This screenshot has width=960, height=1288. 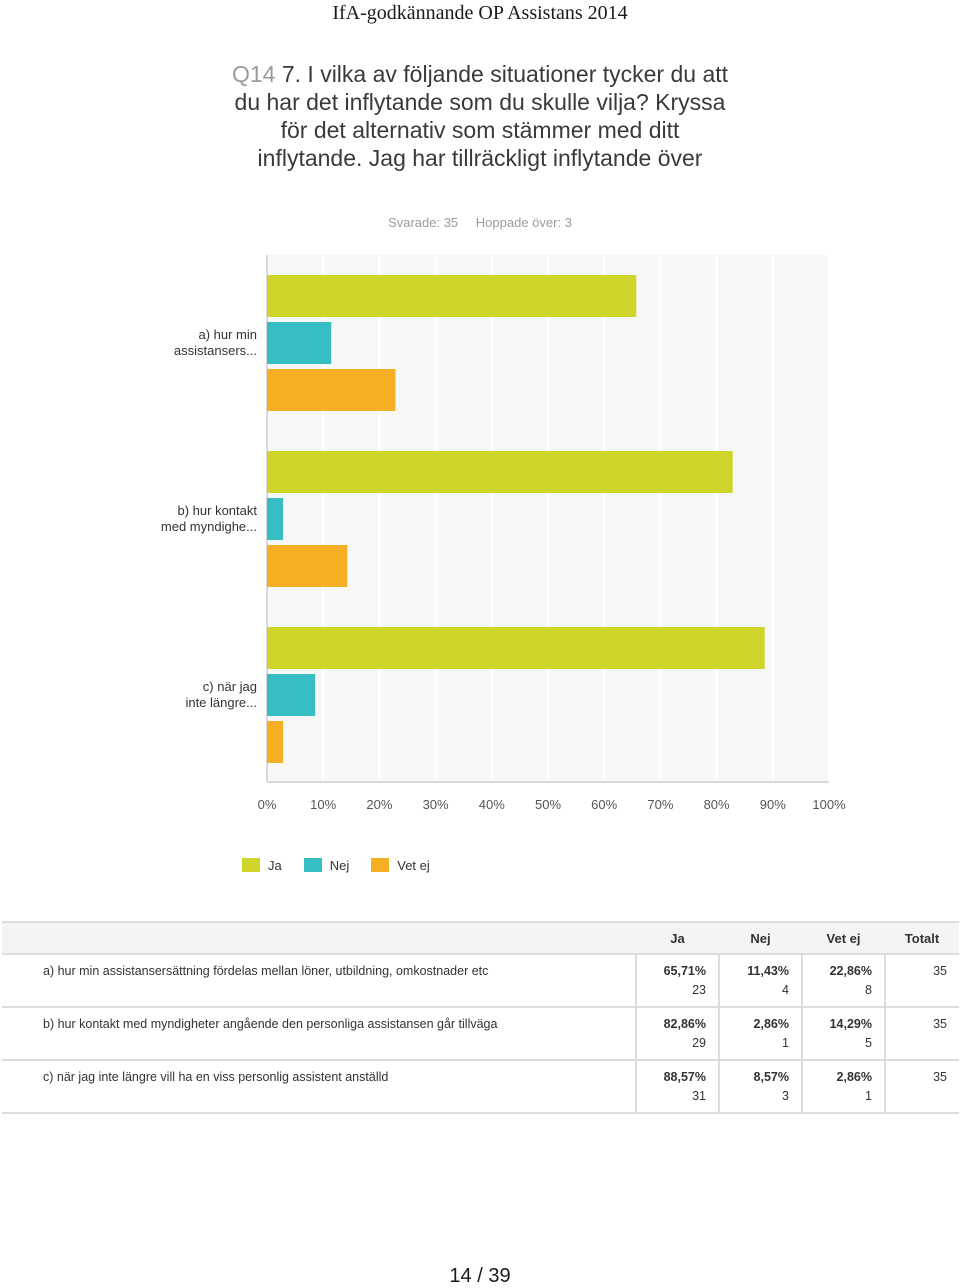 I want to click on legend-item-vet-ej: Vet ej, so click(x=400, y=865).